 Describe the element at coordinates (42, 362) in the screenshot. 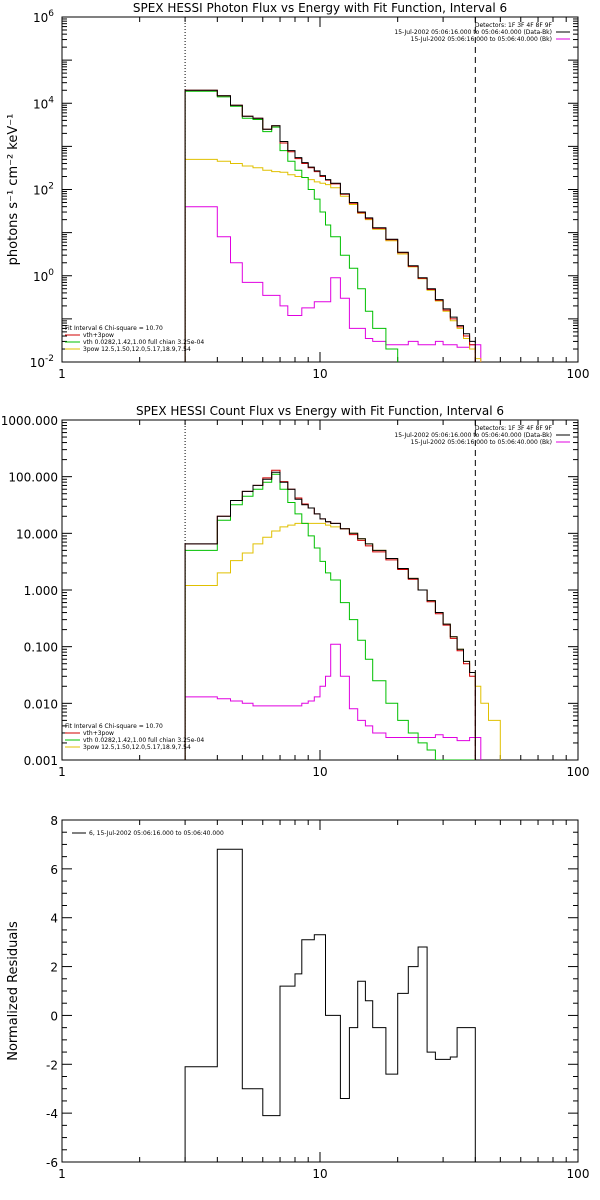

I see `y-tick-label: 10⁻²` at that location.